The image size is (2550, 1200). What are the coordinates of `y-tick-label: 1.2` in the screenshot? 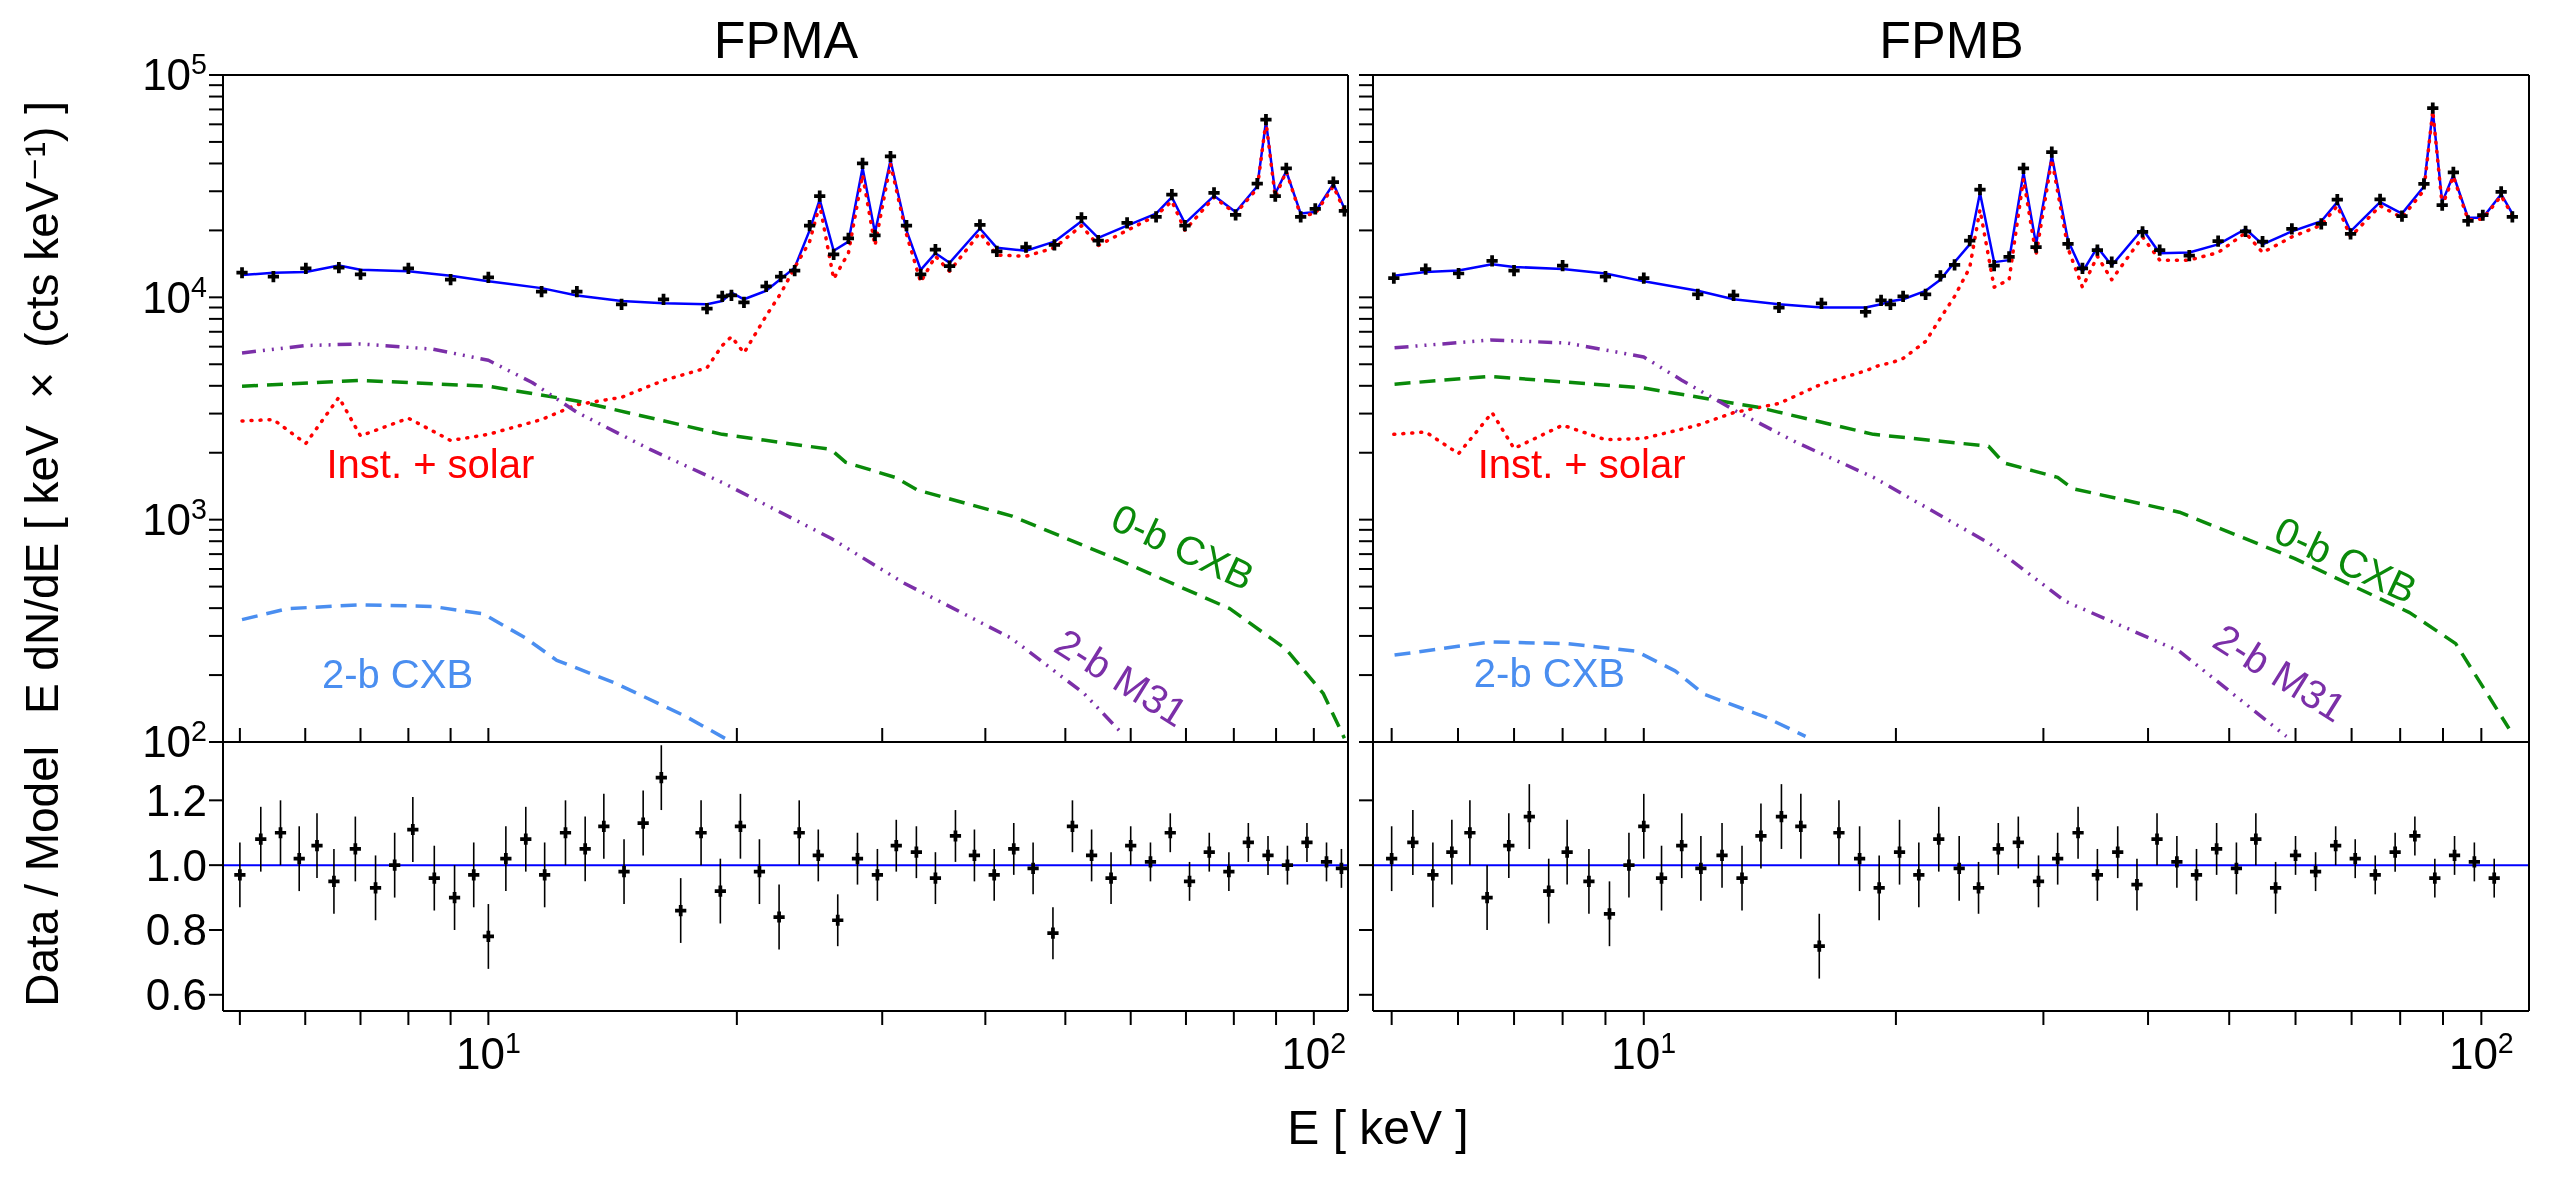 It's located at (176, 800).